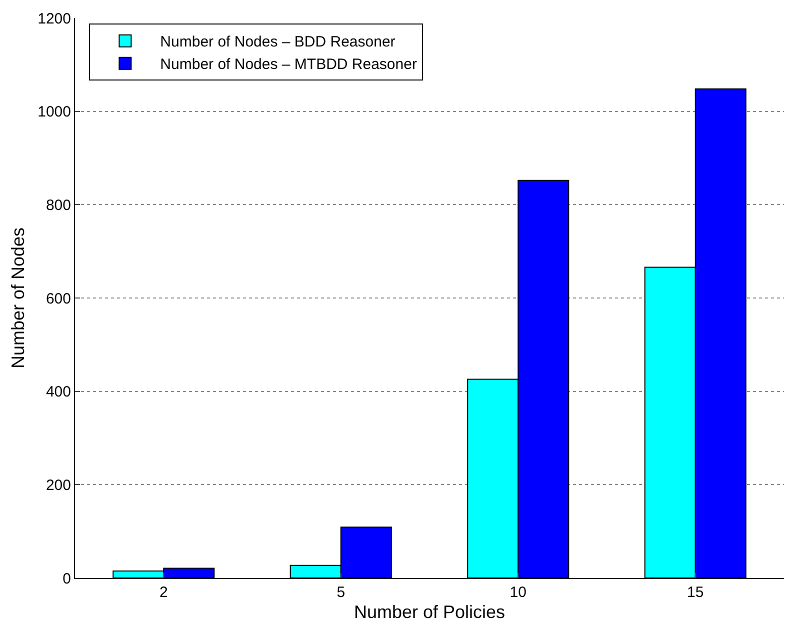  I want to click on y-axis-title: Number of Nodes, so click(18, 298).